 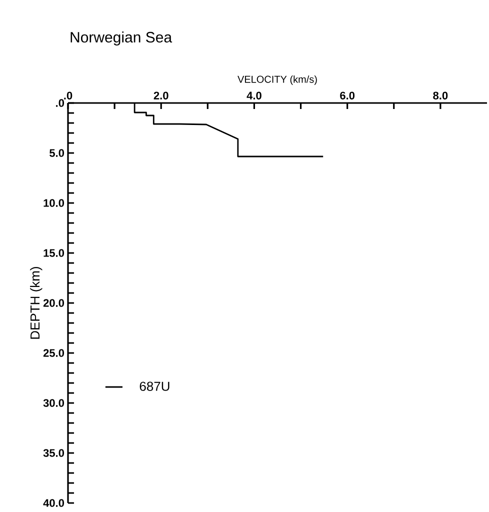 What do you see at coordinates (347, 96) in the screenshot?
I see `x-tick-label: 6.0` at bounding box center [347, 96].